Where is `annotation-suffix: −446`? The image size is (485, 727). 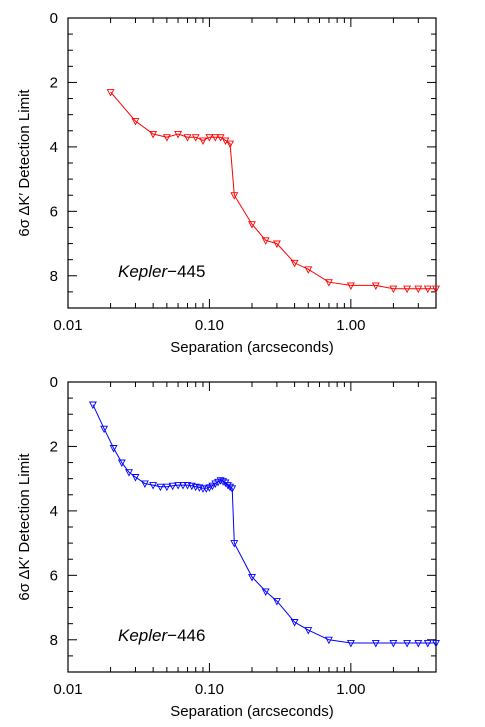 annotation-suffix: −446 is located at coordinates (186, 635).